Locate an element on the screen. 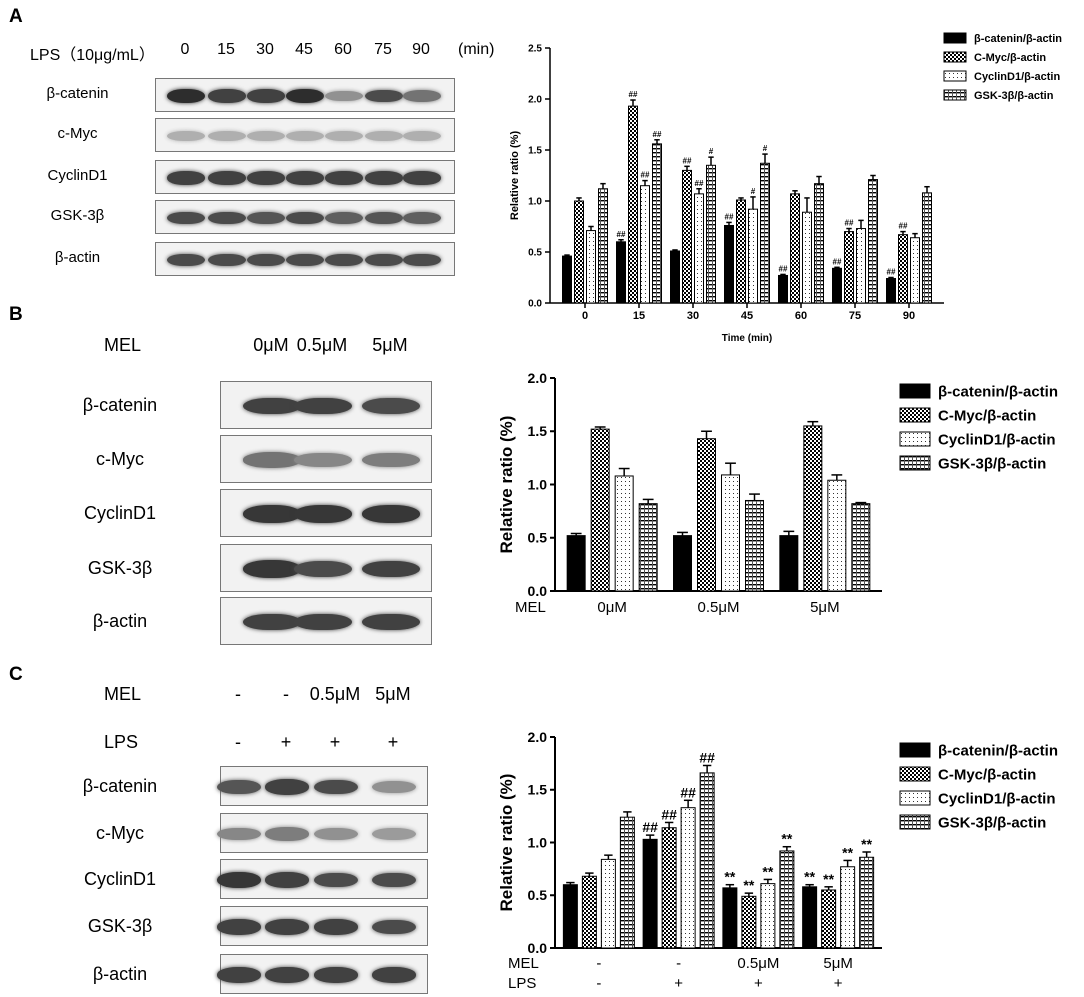  chart-A-sig-mark-1-2: ## is located at coordinates (687, 160).